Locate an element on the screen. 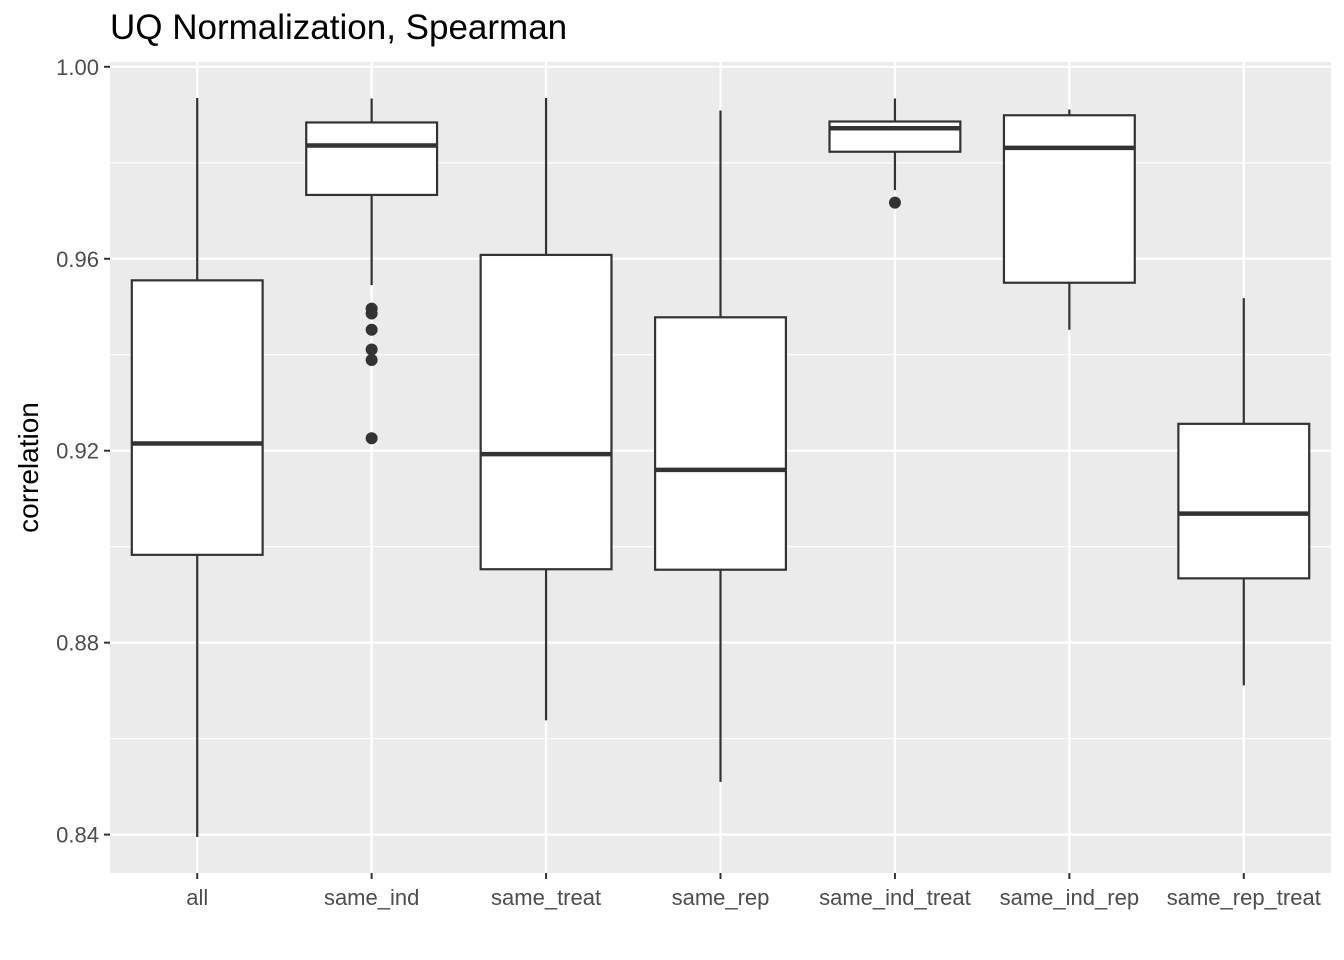 The height and width of the screenshot is (960, 1344). box-same_ind_rep is located at coordinates (1069, 219).